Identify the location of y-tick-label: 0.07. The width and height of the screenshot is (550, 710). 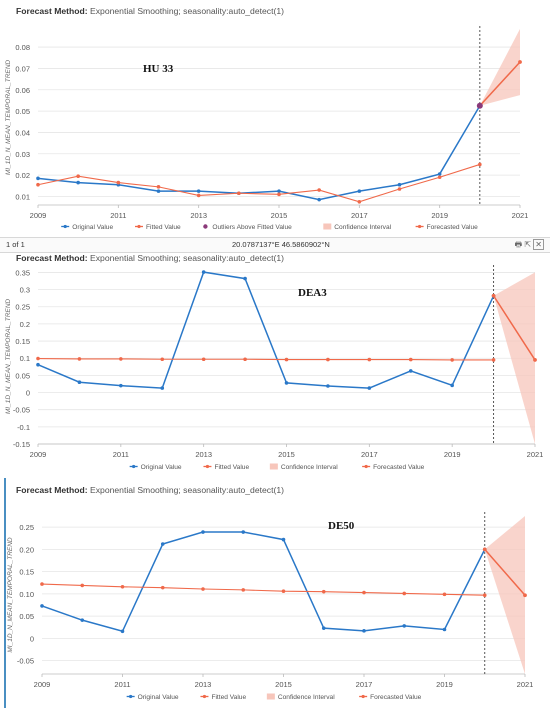
(22, 68).